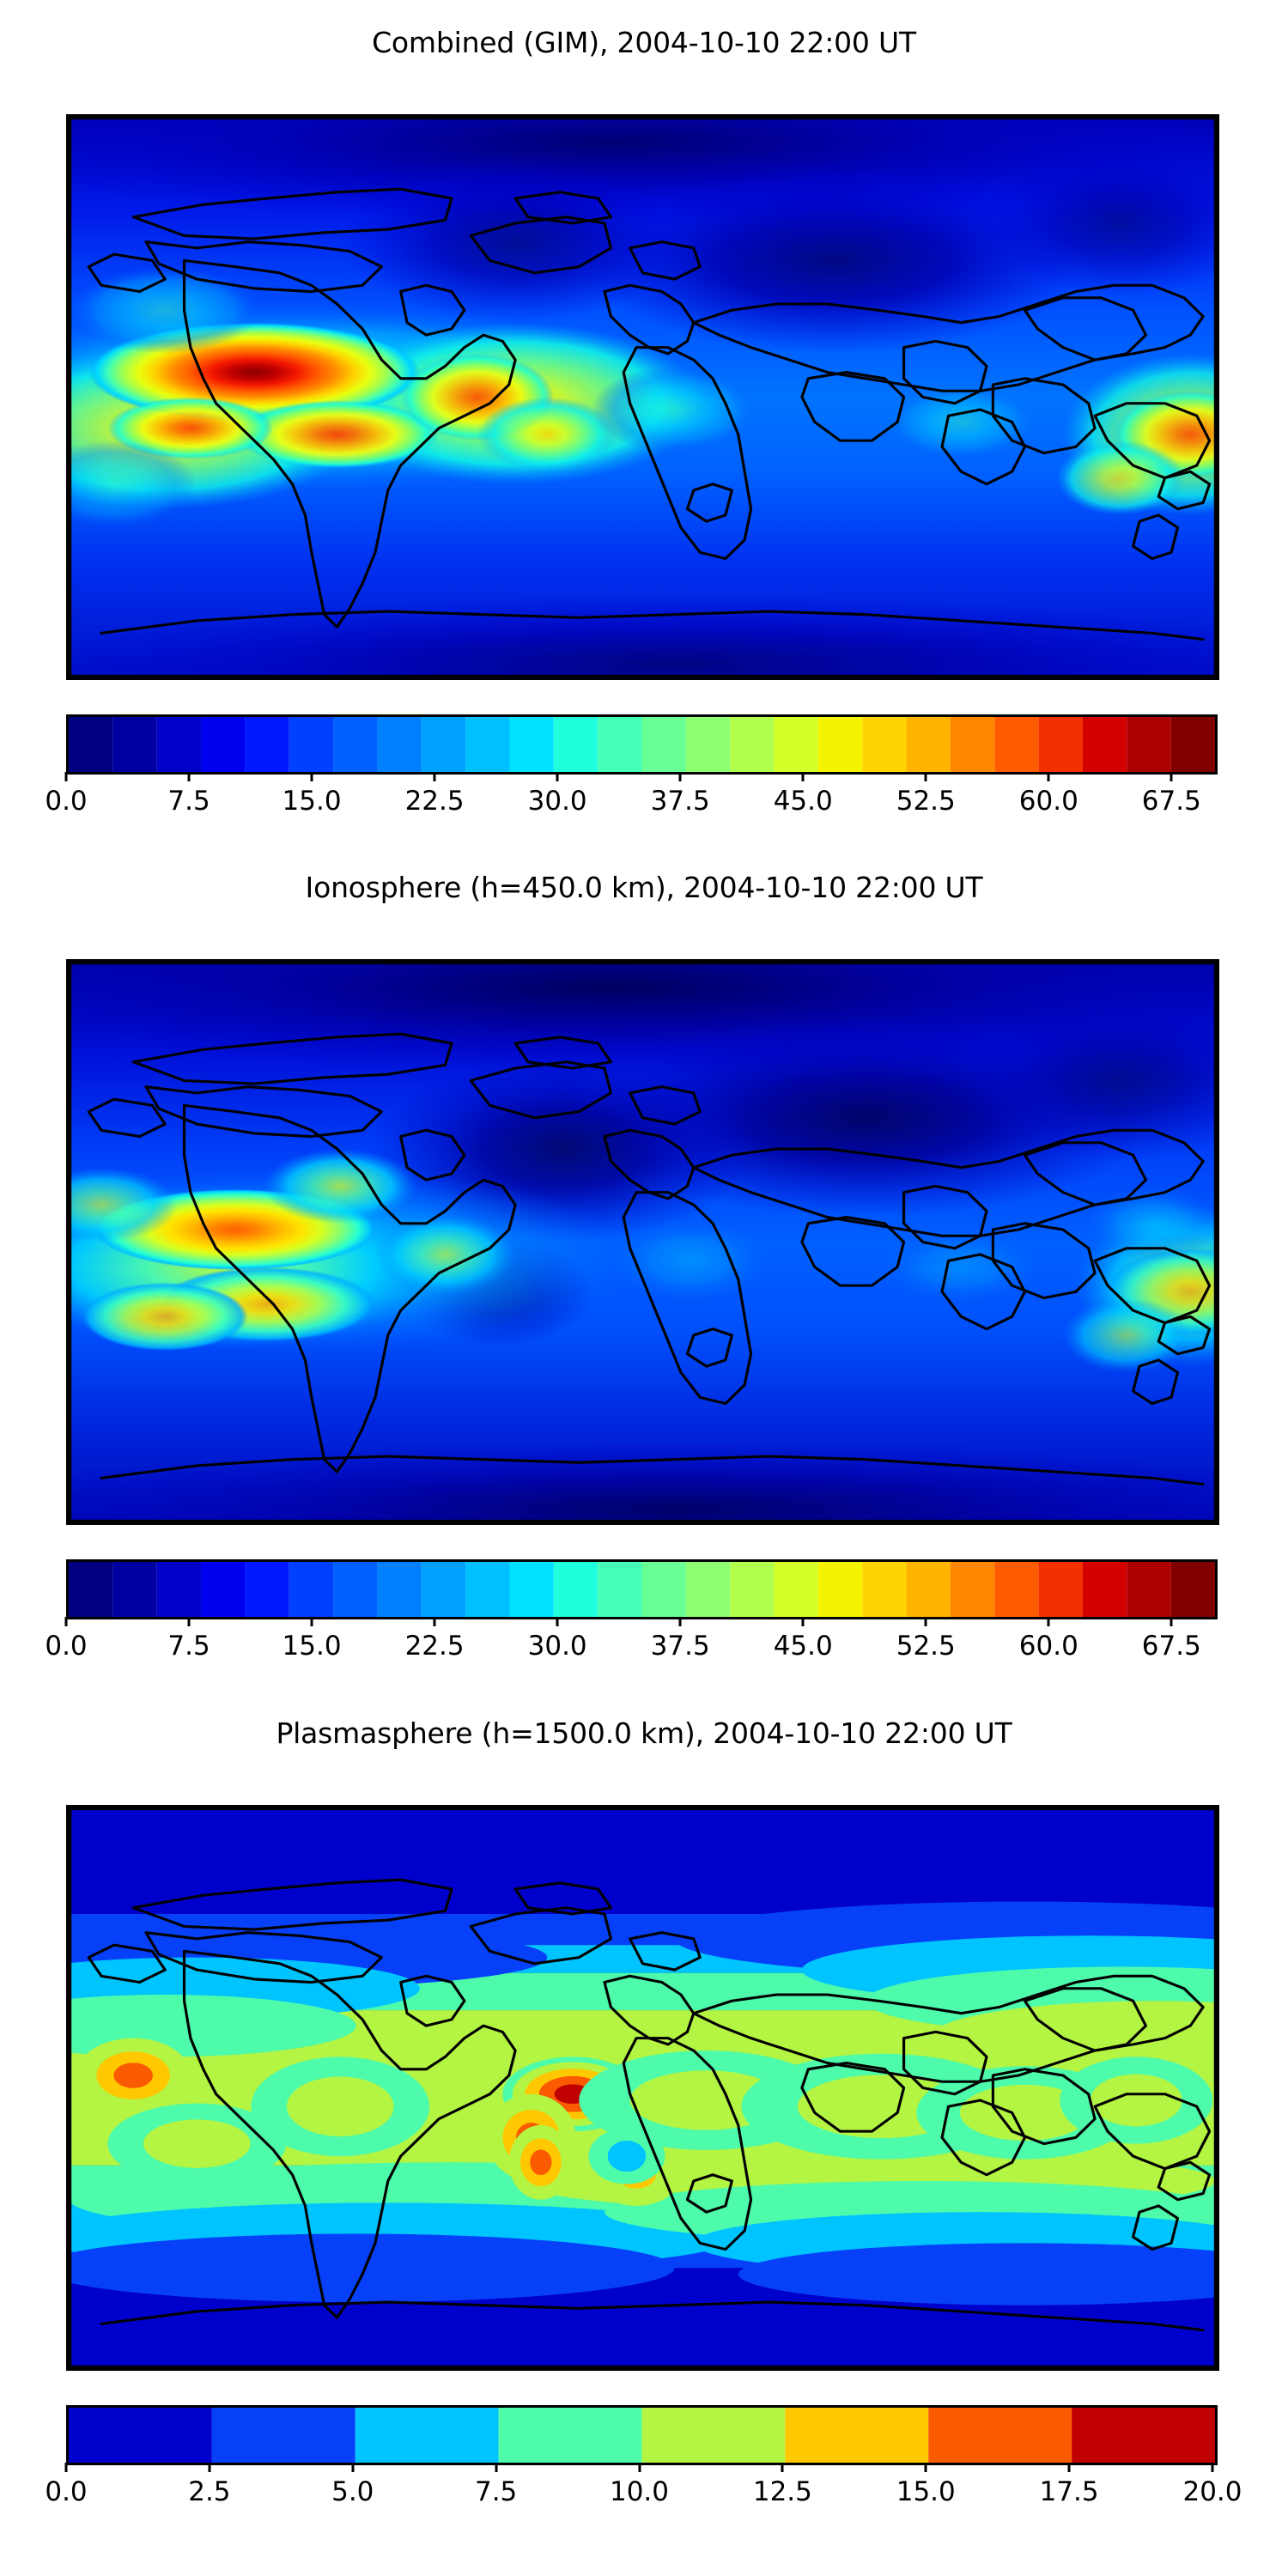 This screenshot has width=1288, height=2576. I want to click on colorbar-ionosphere, so click(642, 1589).